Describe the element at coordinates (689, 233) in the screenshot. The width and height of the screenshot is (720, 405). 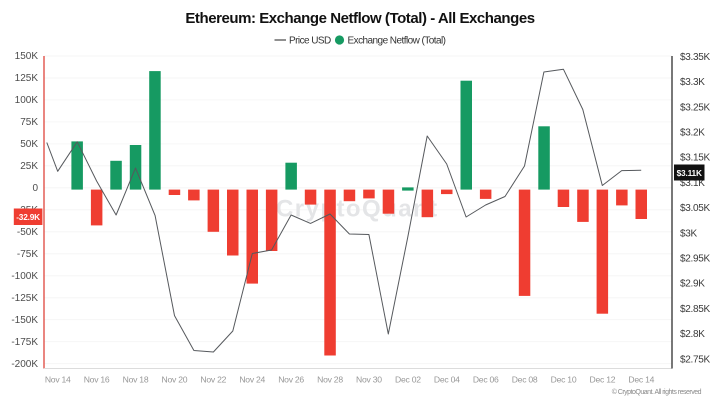
I see `svg-text: $3K` at that location.